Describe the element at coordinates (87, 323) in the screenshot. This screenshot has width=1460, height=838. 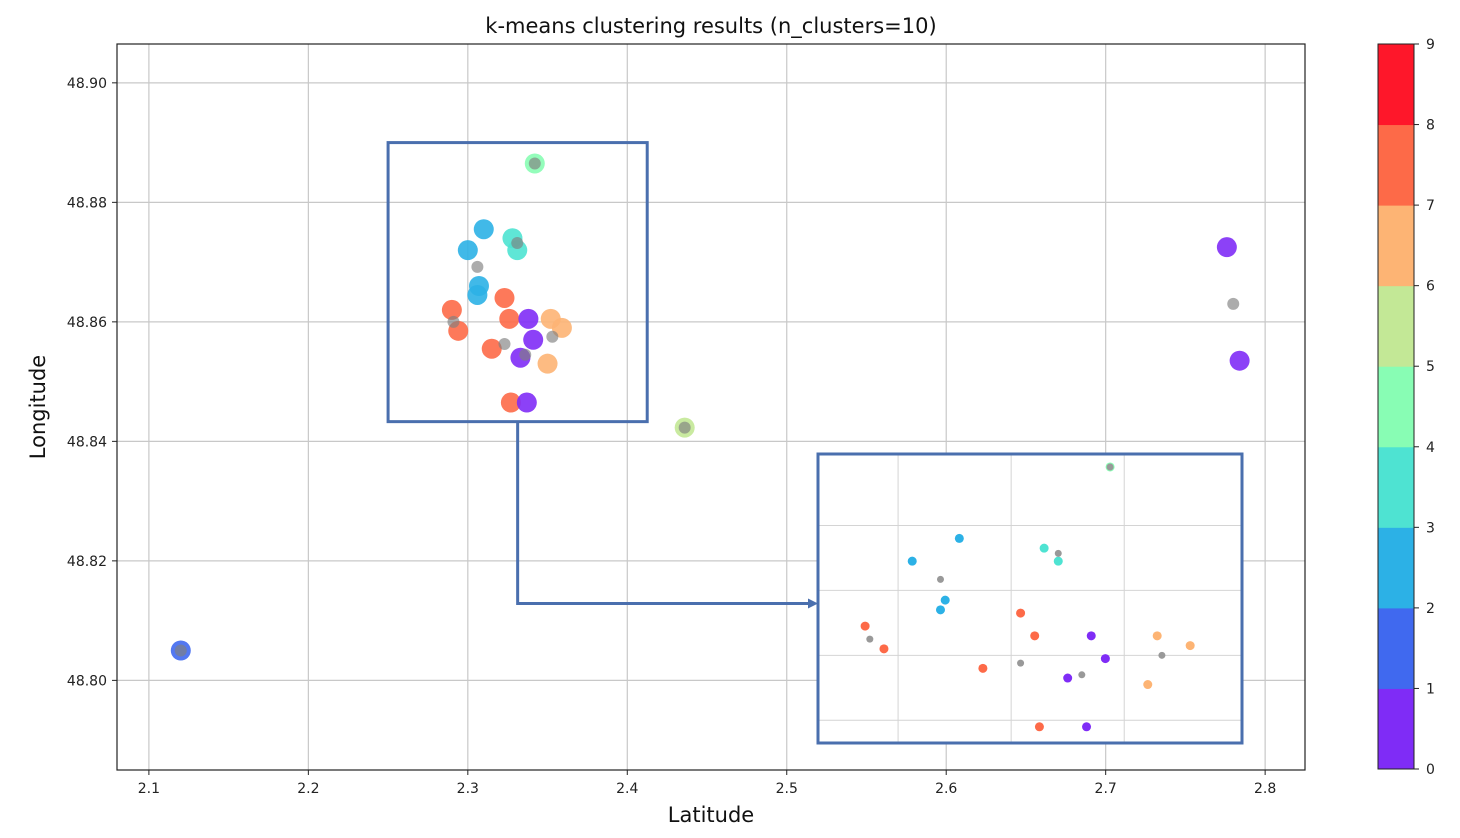
I see `y-tick-label: 48.86` at that location.